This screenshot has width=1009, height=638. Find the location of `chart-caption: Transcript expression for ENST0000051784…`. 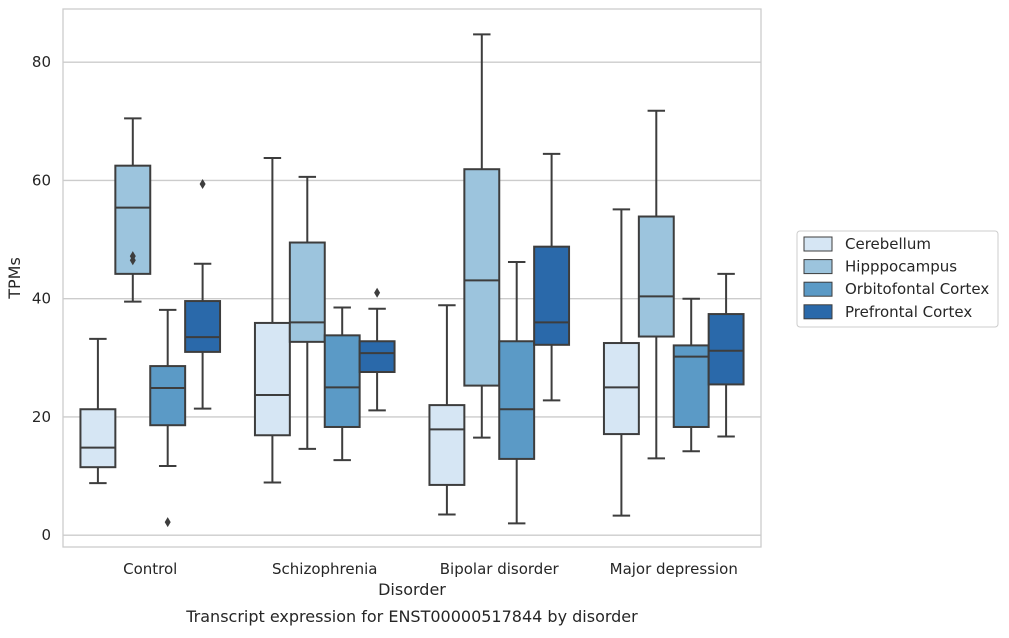

chart-caption: Transcript expression for ENST0000051784… is located at coordinates (411, 616).